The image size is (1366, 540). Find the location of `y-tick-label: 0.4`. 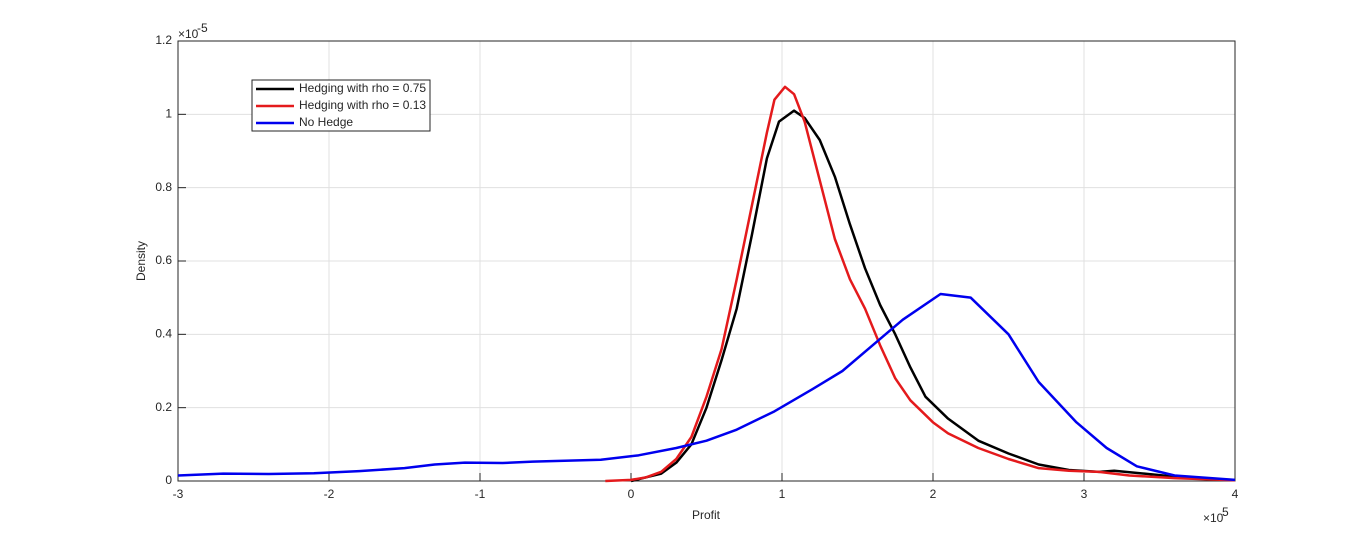

y-tick-label: 0.4 is located at coordinates (163, 334).